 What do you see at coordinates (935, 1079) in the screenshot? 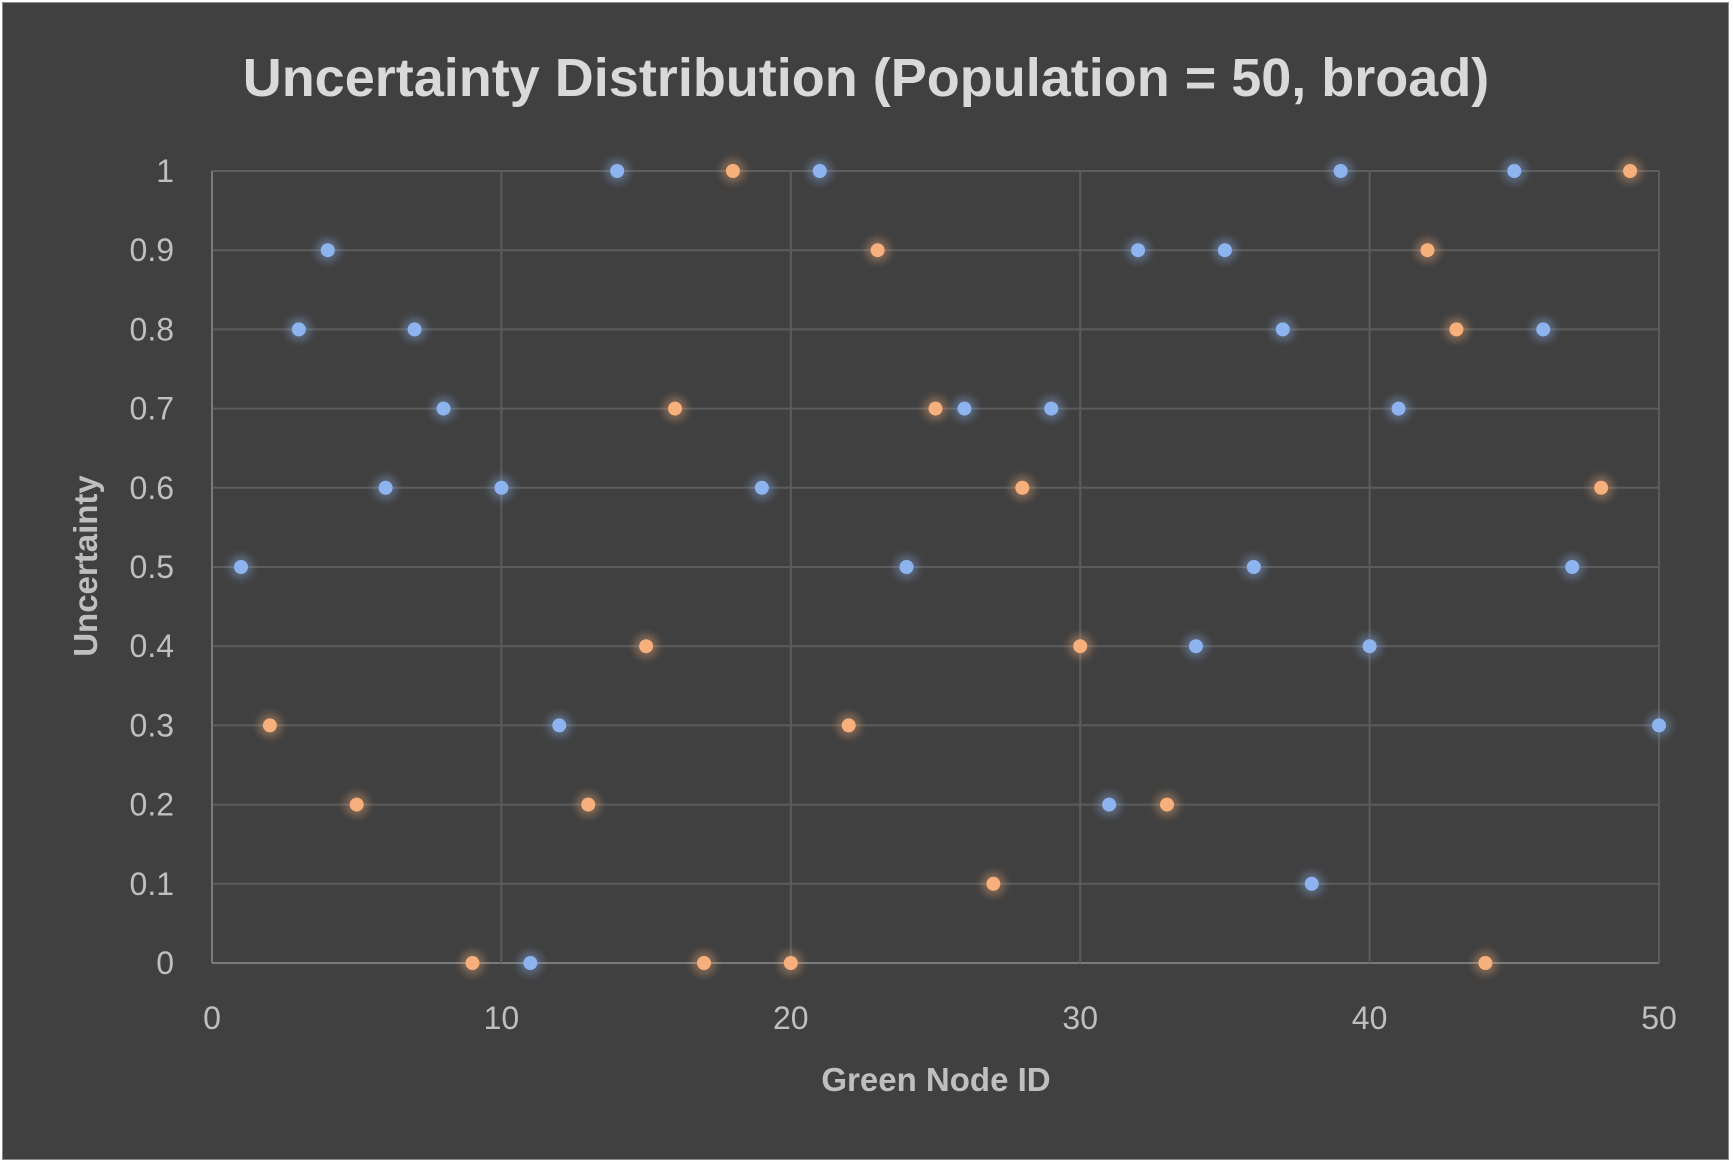
I see `x-axis-title: Green Node ID` at bounding box center [935, 1079].